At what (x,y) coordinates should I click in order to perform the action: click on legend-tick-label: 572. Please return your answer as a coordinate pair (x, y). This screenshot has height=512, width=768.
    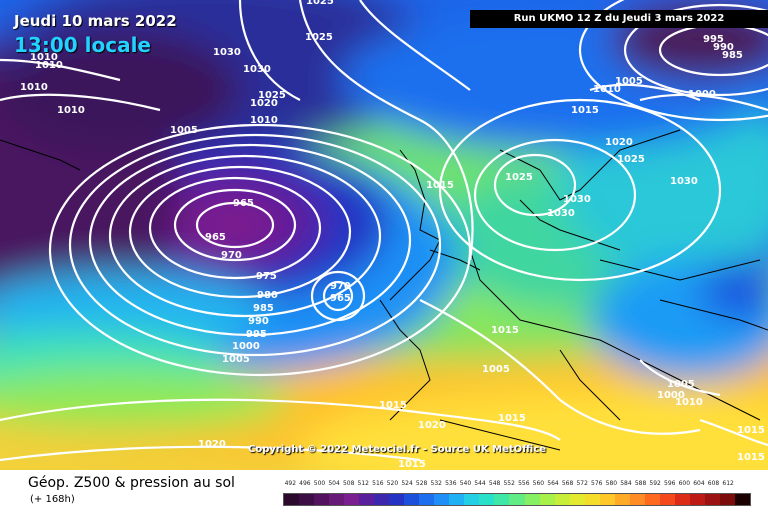
    Looking at the image, I should click on (582, 483).